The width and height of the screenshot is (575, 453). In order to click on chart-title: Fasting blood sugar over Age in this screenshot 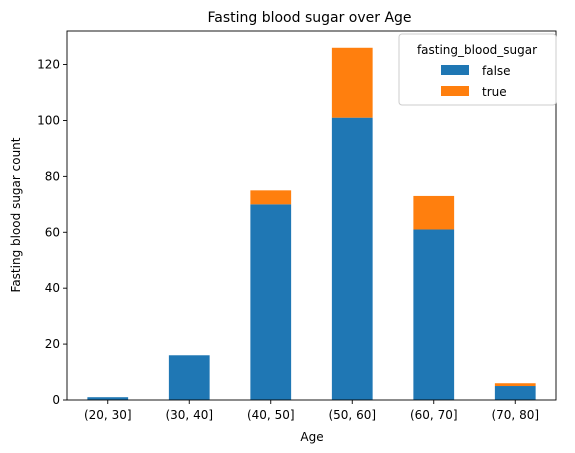, I will do `click(309, 18)`.